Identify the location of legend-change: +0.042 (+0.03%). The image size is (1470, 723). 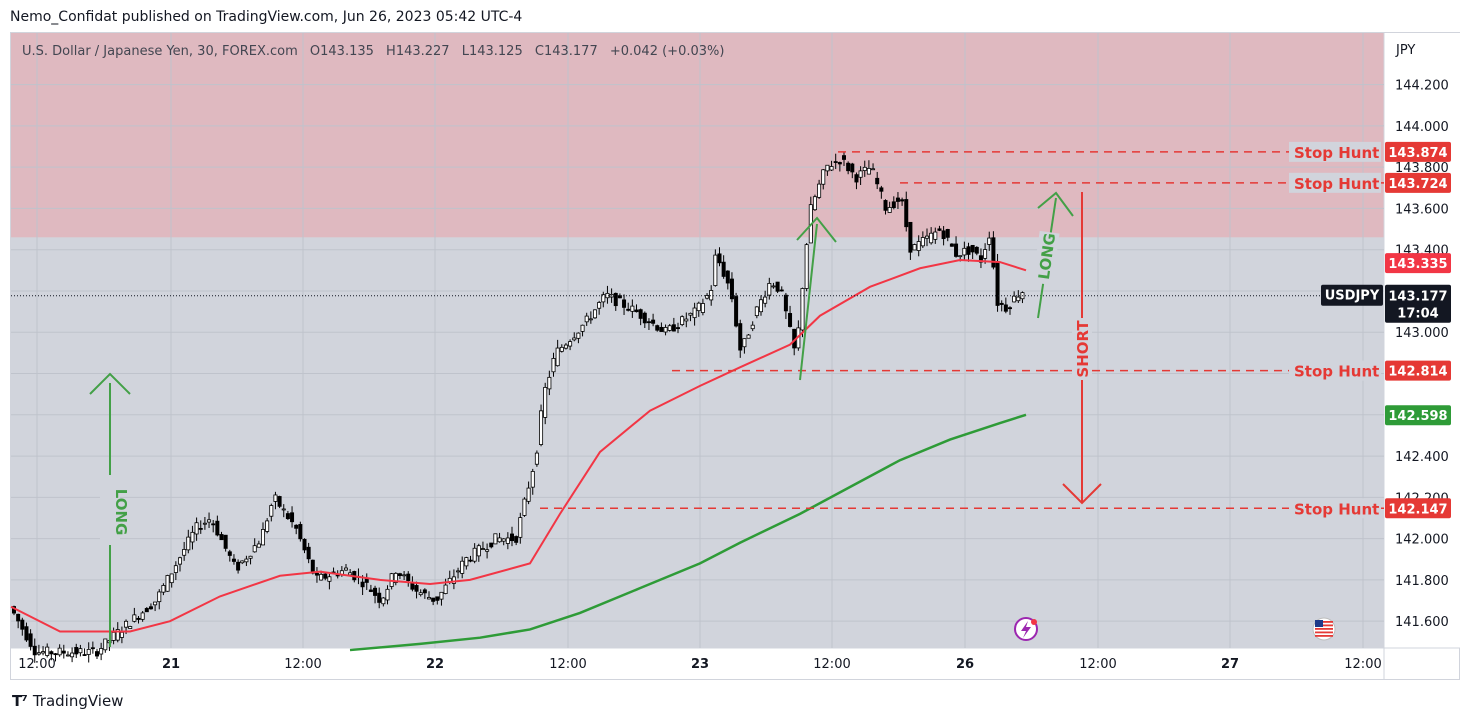
(667, 51).